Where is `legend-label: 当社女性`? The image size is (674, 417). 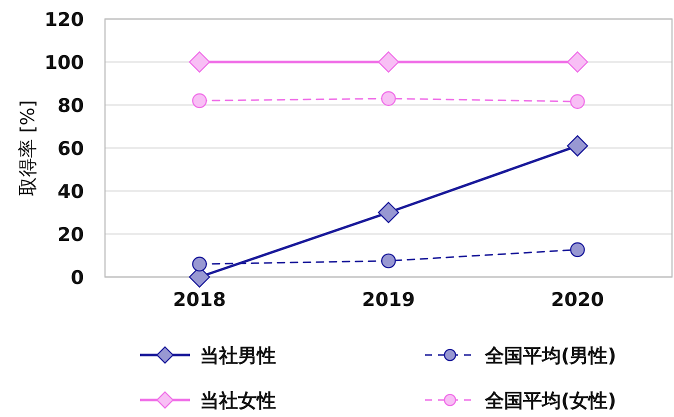
legend-label: 当社女性 is located at coordinates (238, 401).